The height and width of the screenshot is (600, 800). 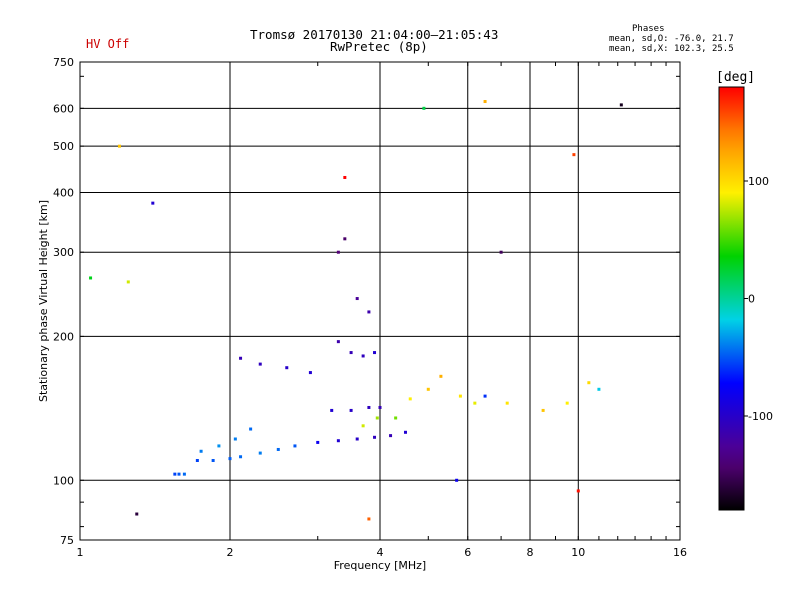 What do you see at coordinates (760, 416) in the screenshot?
I see `colorbar-tick-label: -100` at bounding box center [760, 416].